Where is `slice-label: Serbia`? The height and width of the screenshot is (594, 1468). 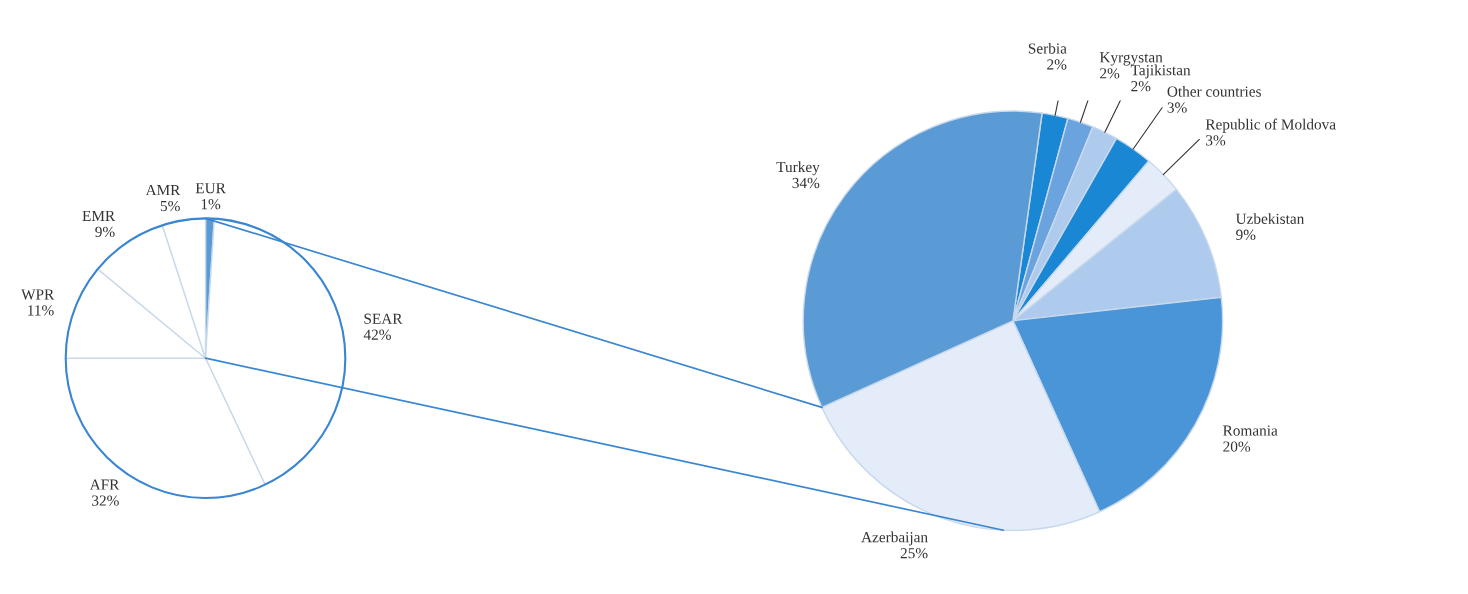 slice-label: Serbia is located at coordinates (1047, 48).